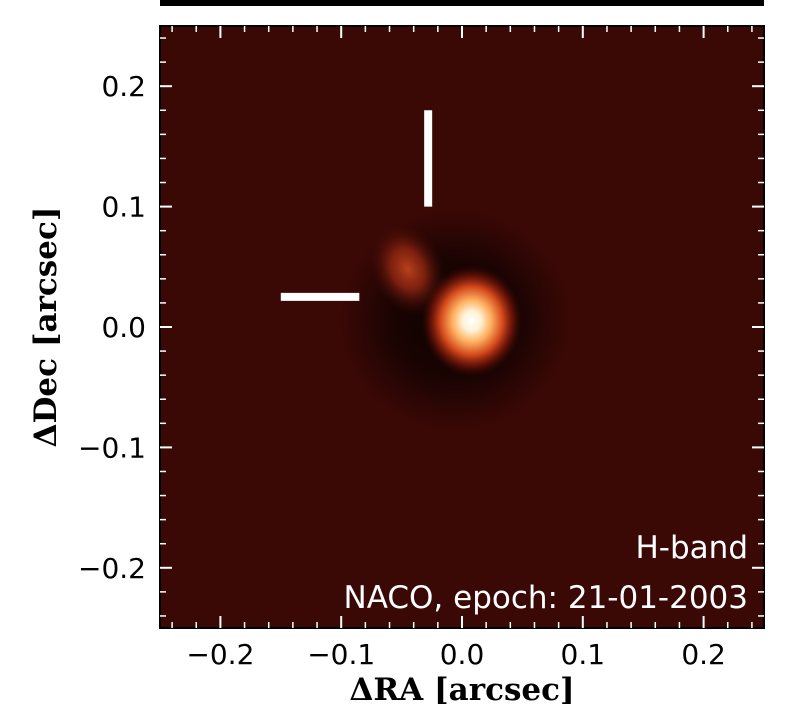 The height and width of the screenshot is (722, 800). I want to click on y-axis-title: ΔDec [arcsec], so click(46, 326).